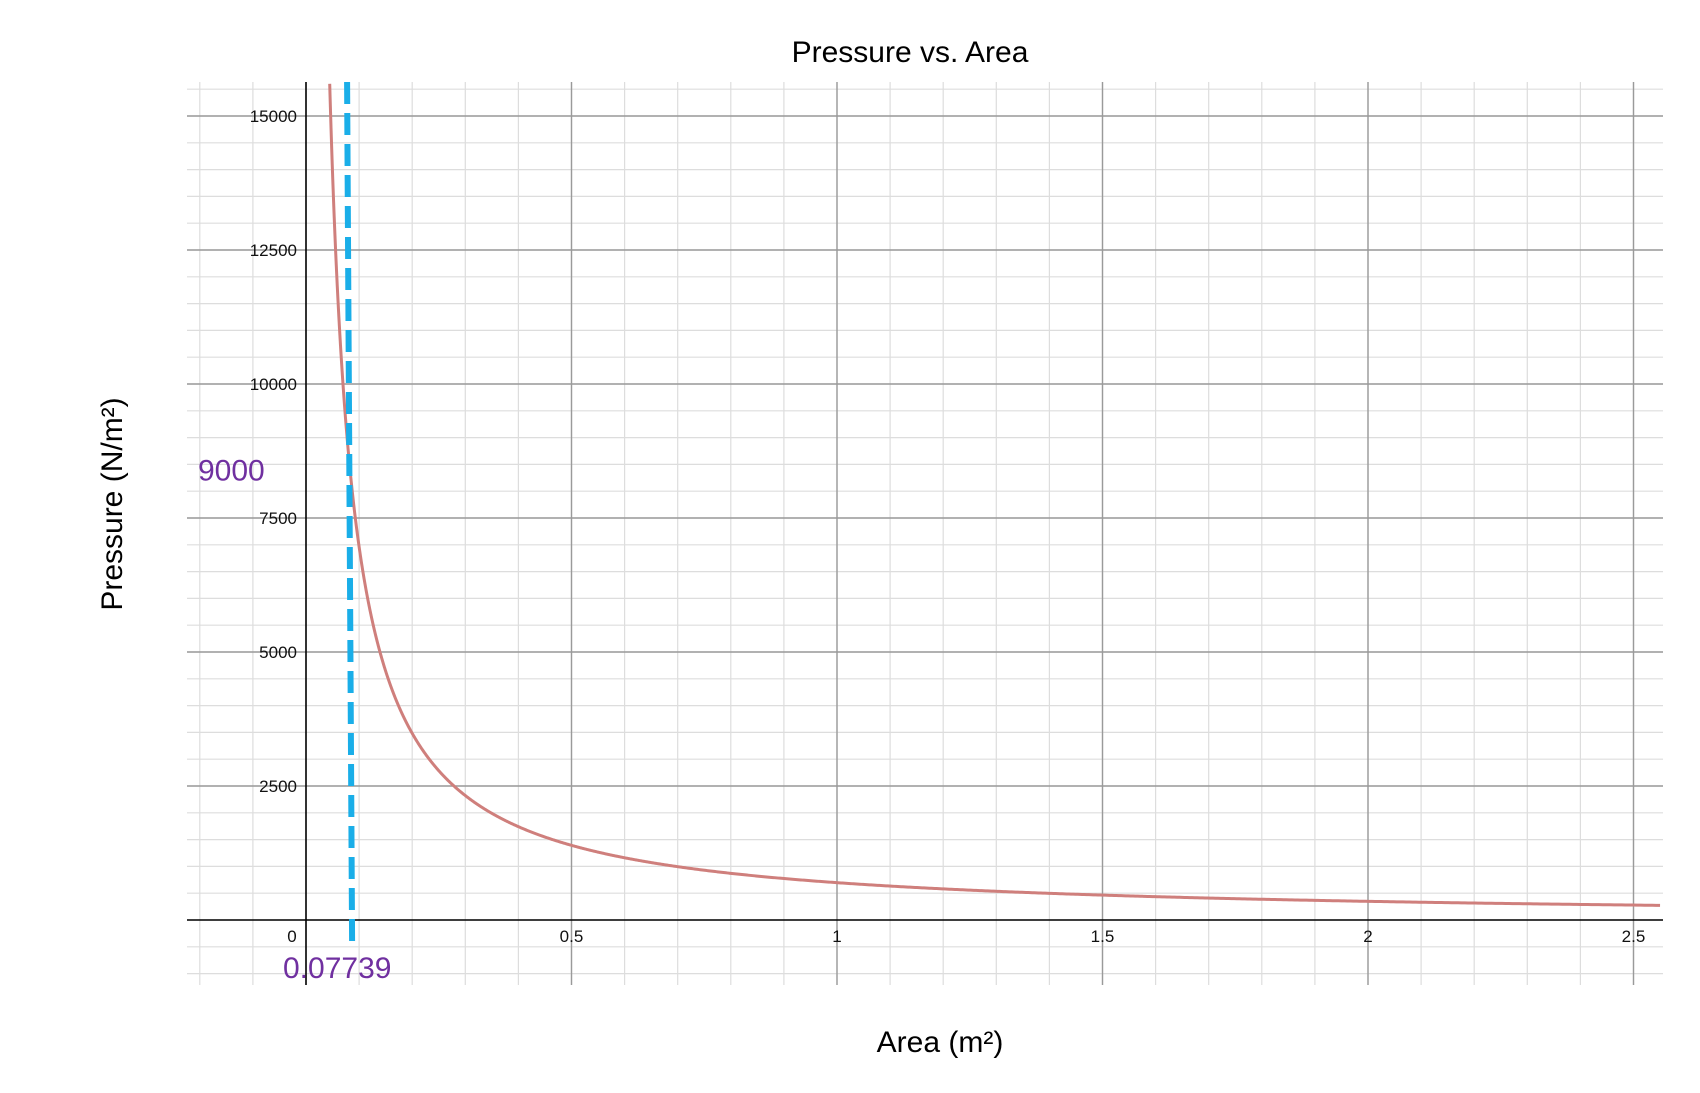  I want to click on y-tick-label: 7500, so click(278, 518).